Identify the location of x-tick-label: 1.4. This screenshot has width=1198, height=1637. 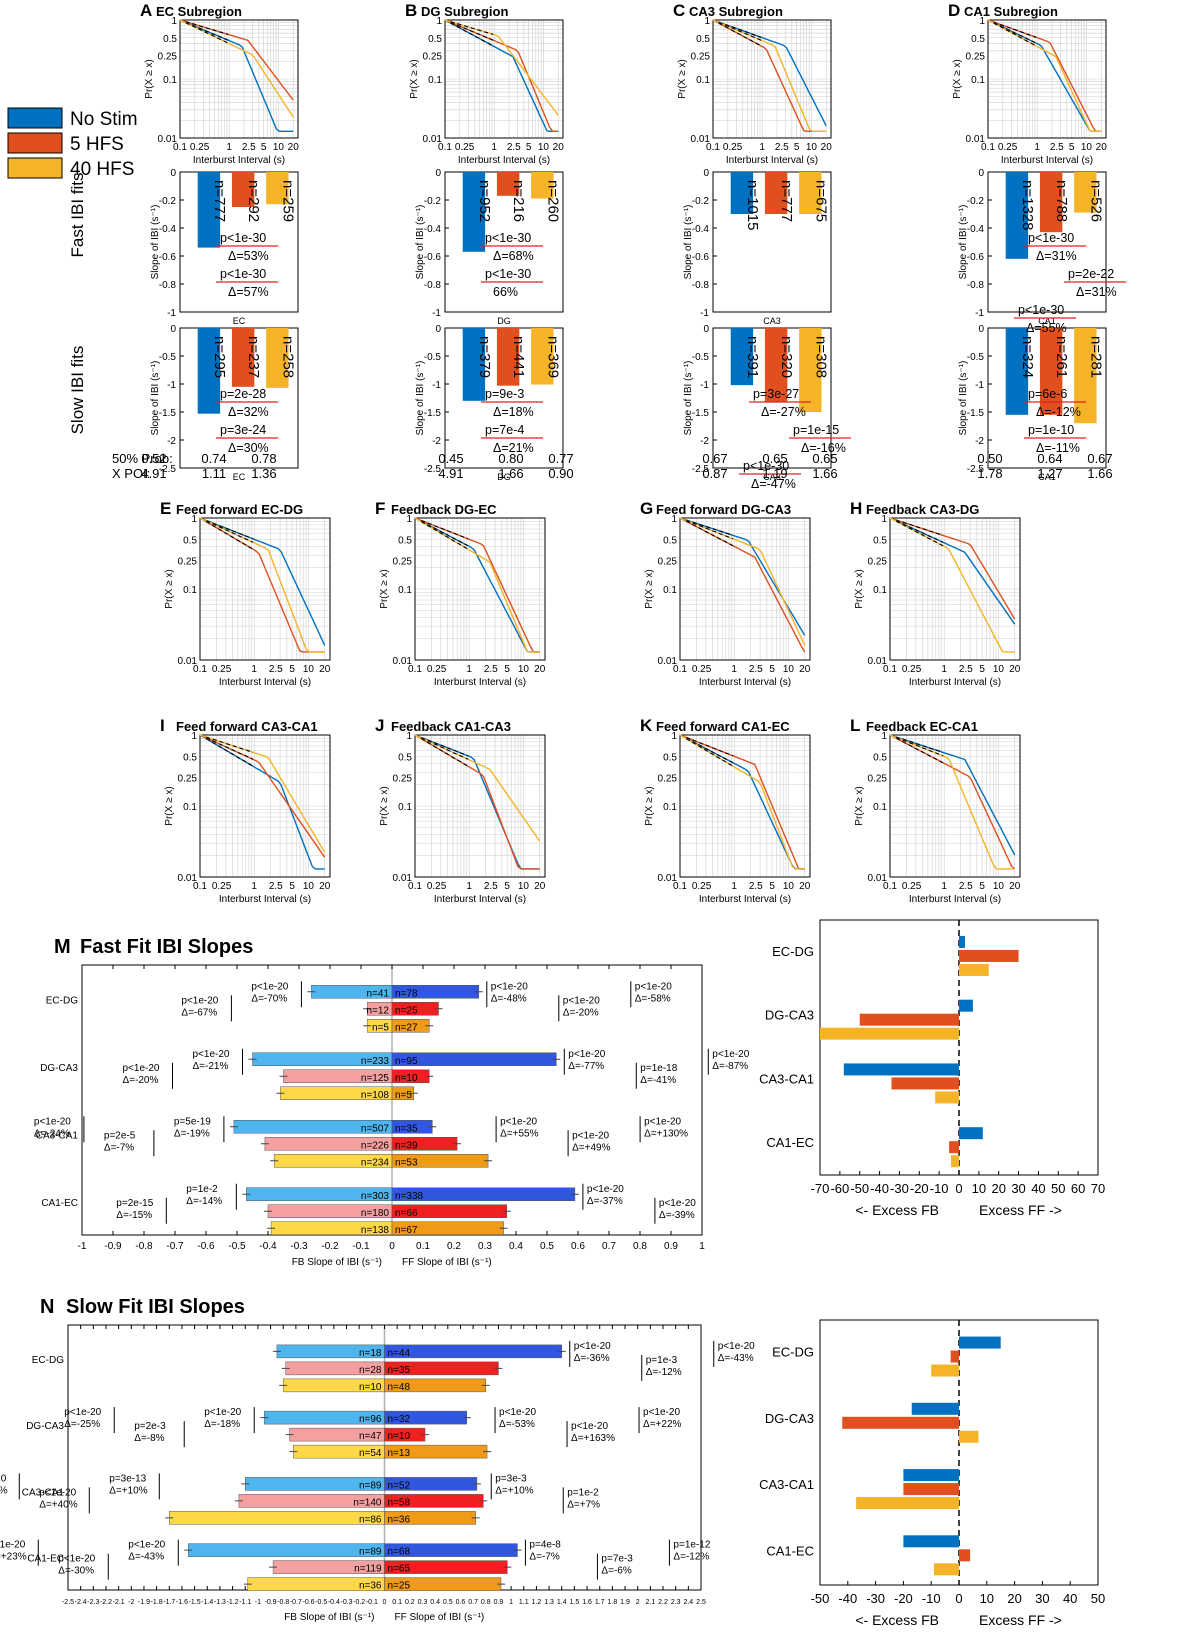
(562, 1602).